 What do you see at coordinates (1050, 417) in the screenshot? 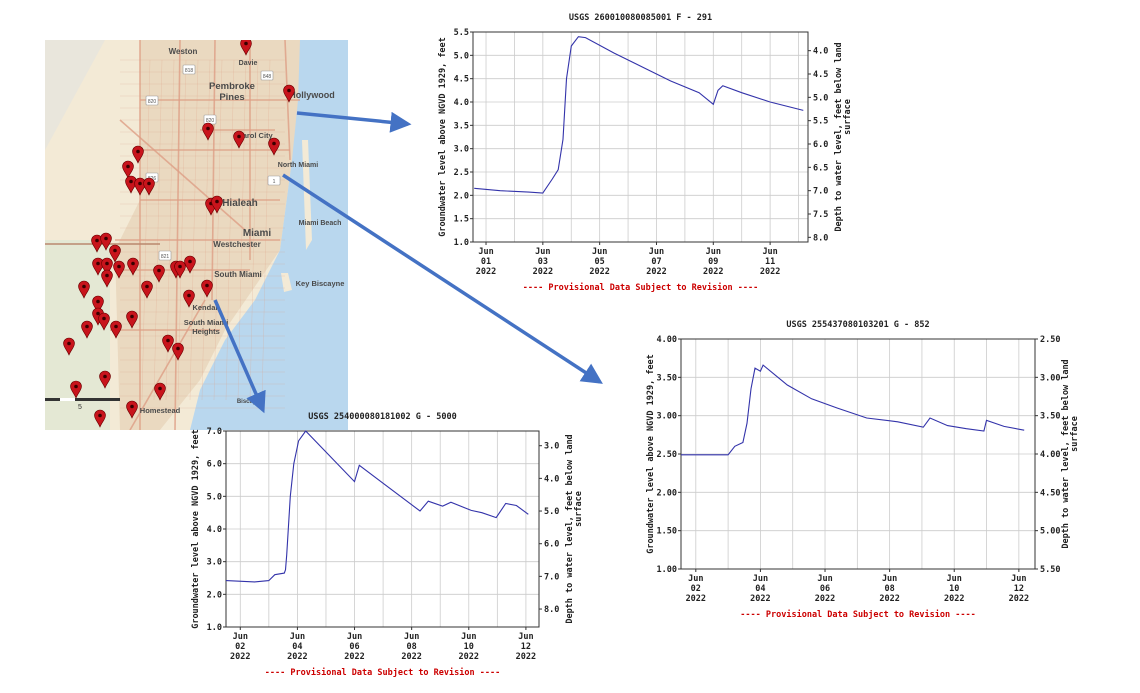
I see `y2-tick-label: 3.50` at bounding box center [1050, 417].